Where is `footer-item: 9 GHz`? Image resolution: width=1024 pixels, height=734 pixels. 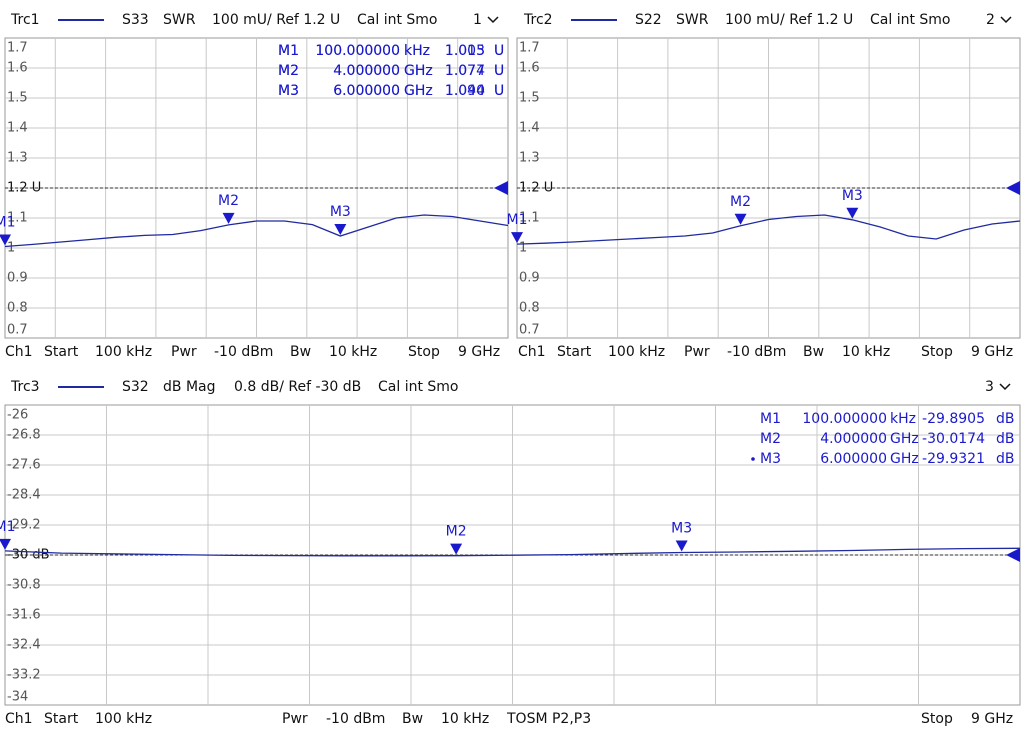
footer-item: 9 GHz is located at coordinates (992, 352).